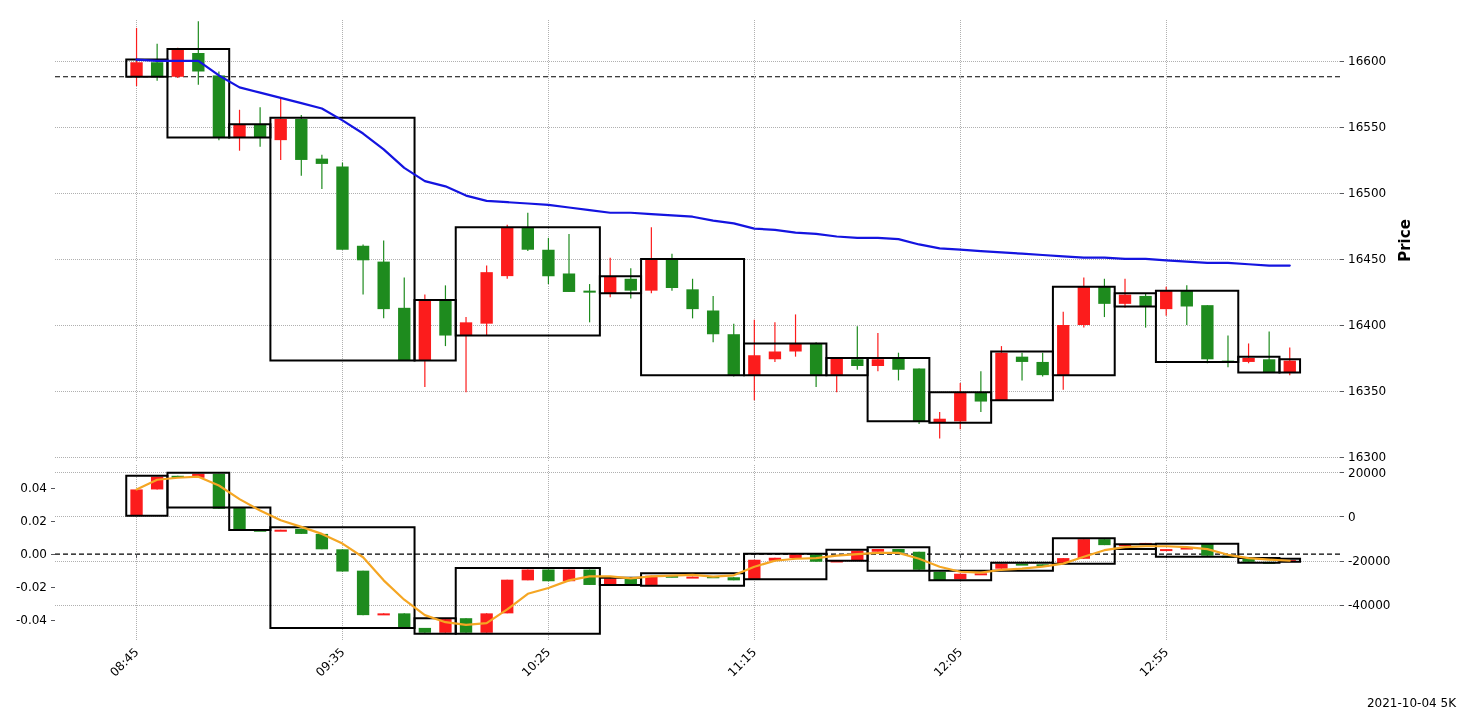  What do you see at coordinates (1367, 390) in the screenshot?
I see `y-tick-label: 16350` at bounding box center [1367, 390].